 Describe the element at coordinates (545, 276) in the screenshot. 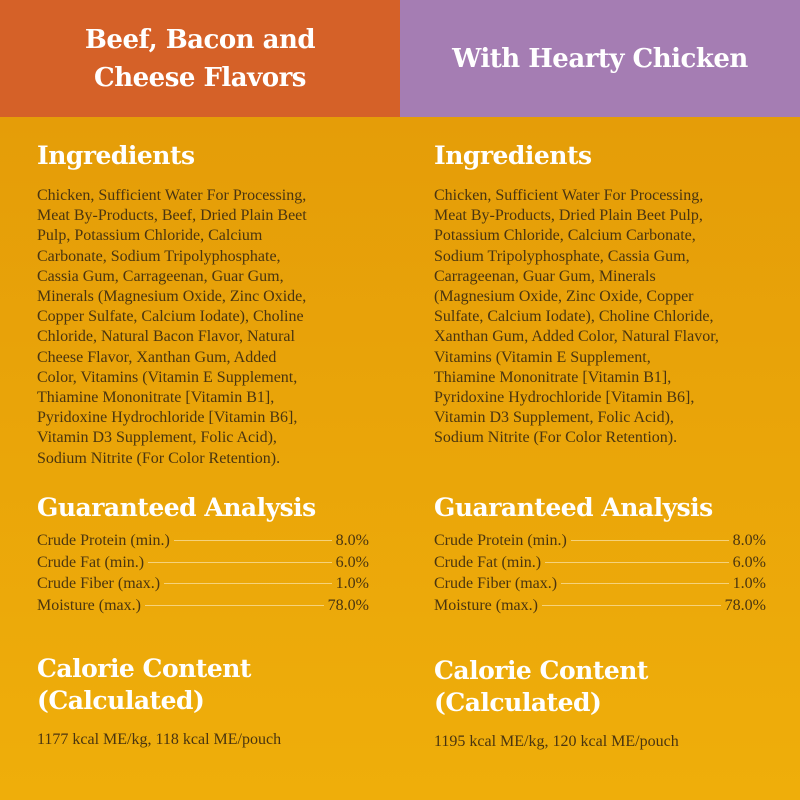

I see `ingredients-line: Carrageenan, Guar Gum, Minerals` at that location.